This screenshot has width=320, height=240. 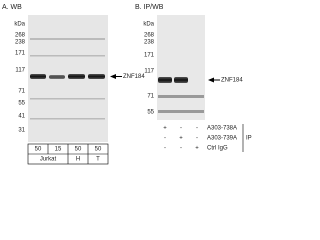 I want to click on ip-label: IP, so click(x=249, y=139).